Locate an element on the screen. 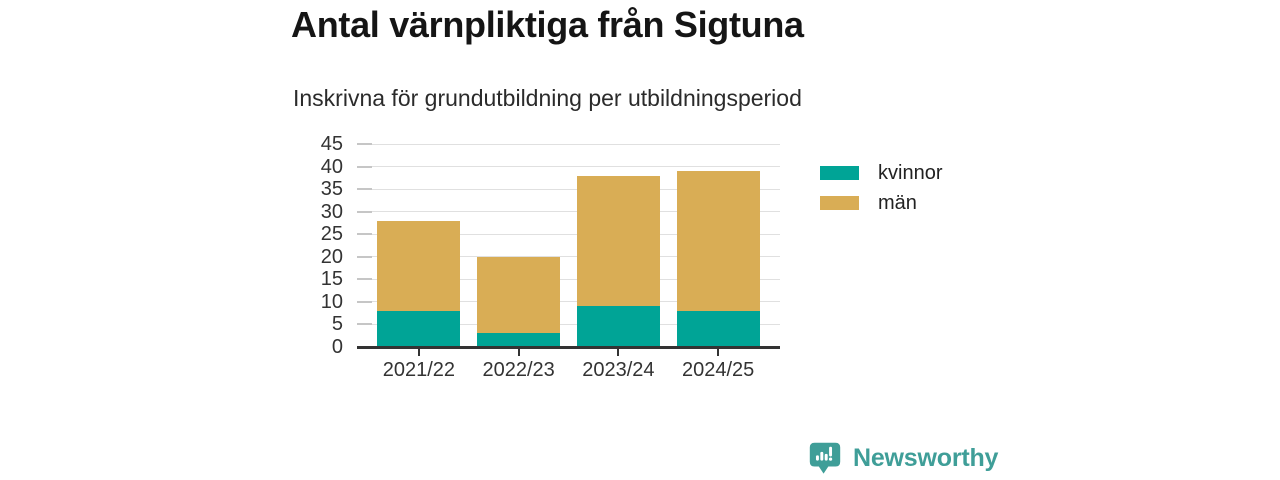 This screenshot has height=480, width=1280. bar-2023/24 is located at coordinates (618, 245).